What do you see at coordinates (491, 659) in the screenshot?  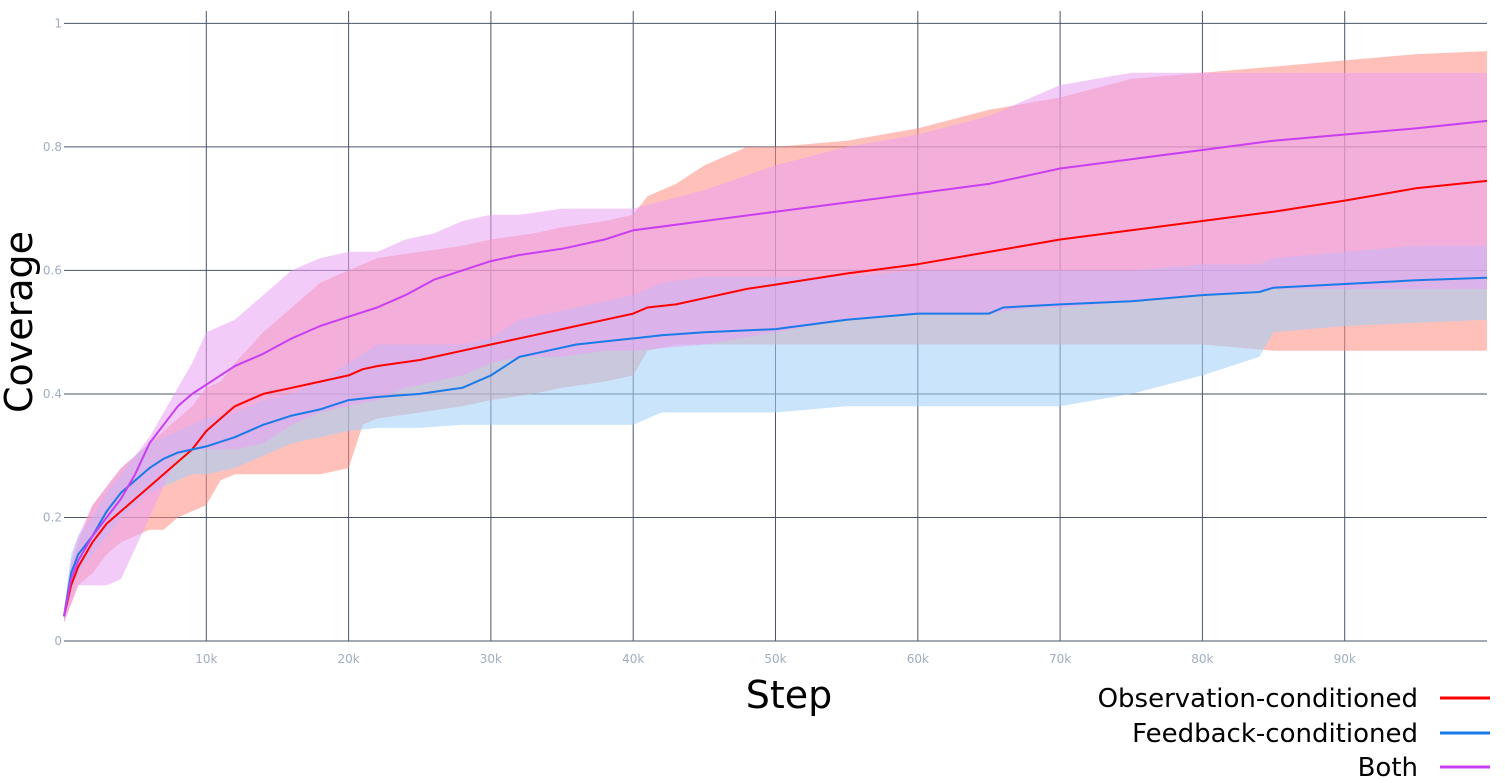 I see `x-tick-label: 30k` at bounding box center [491, 659].